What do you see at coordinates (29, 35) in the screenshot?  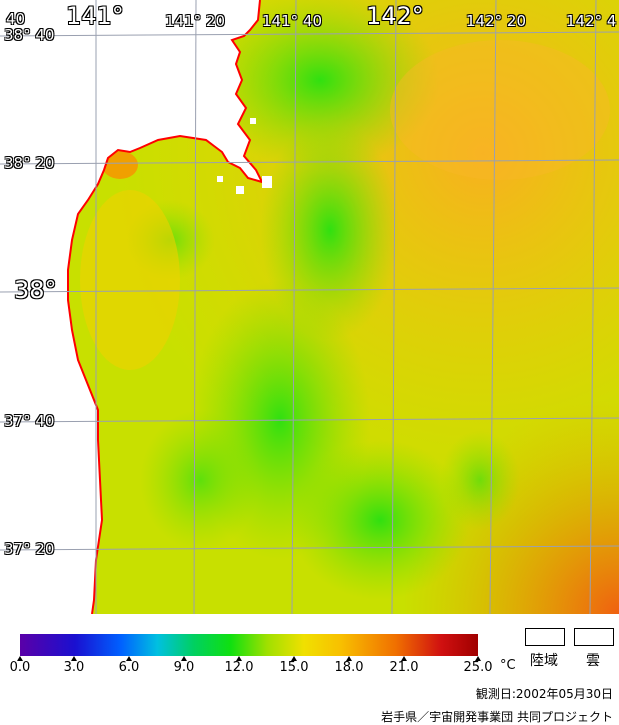 I see `lat-label-38-40: 38° 40` at bounding box center [29, 35].